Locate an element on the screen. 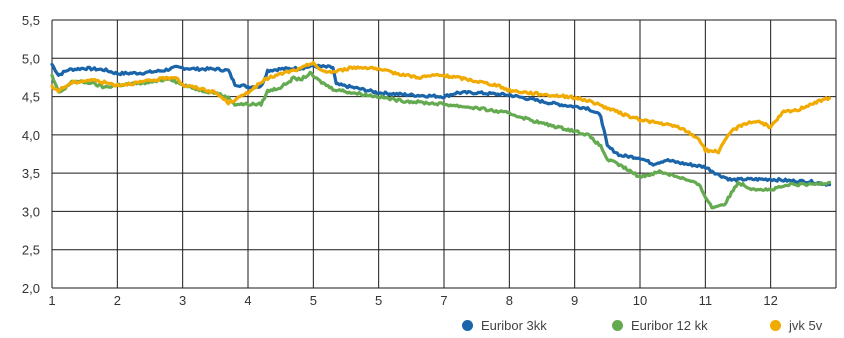 This screenshot has width=844, height=338. x-tick-label: 3 is located at coordinates (182, 300).